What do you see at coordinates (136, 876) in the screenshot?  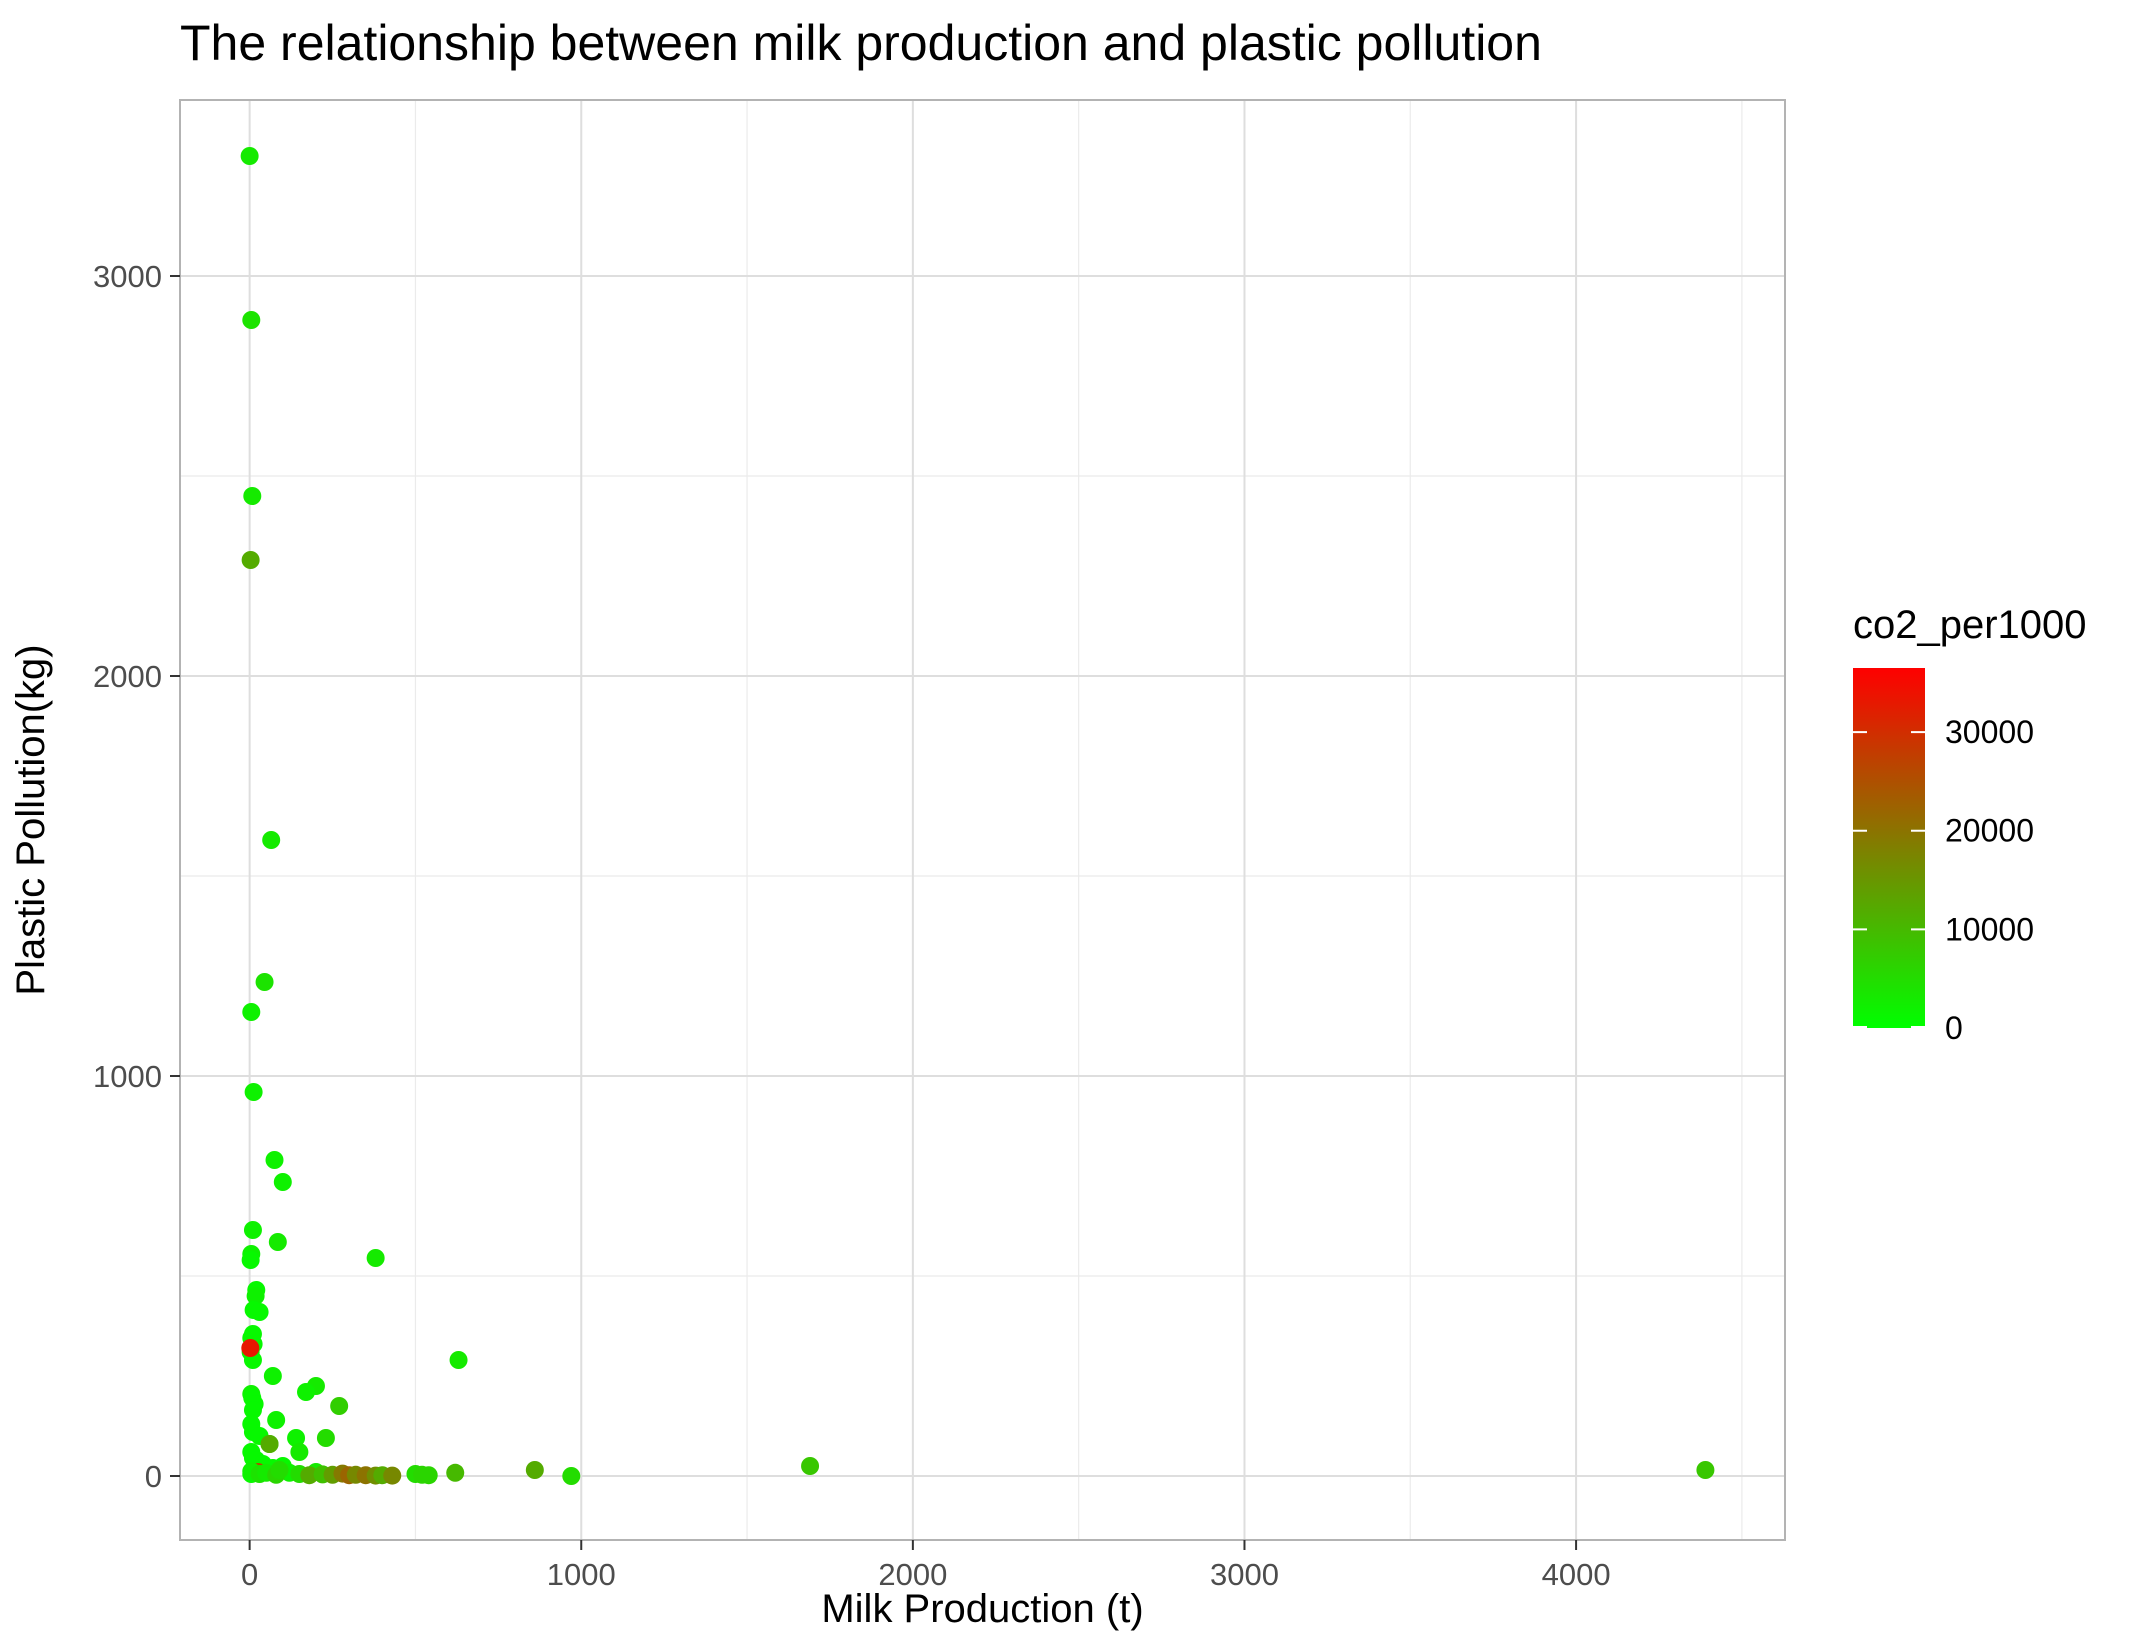 I see `y-axis-ticks: 0 1000 2000 3000` at bounding box center [136, 876].